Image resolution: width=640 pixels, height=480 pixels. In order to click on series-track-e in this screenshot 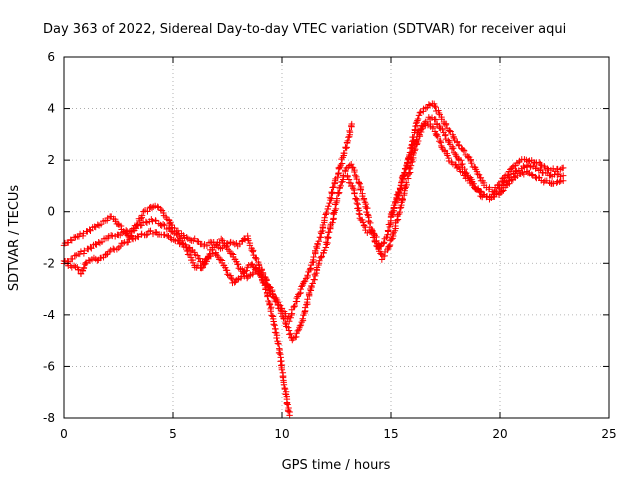, I will do `click(477, 170)`.